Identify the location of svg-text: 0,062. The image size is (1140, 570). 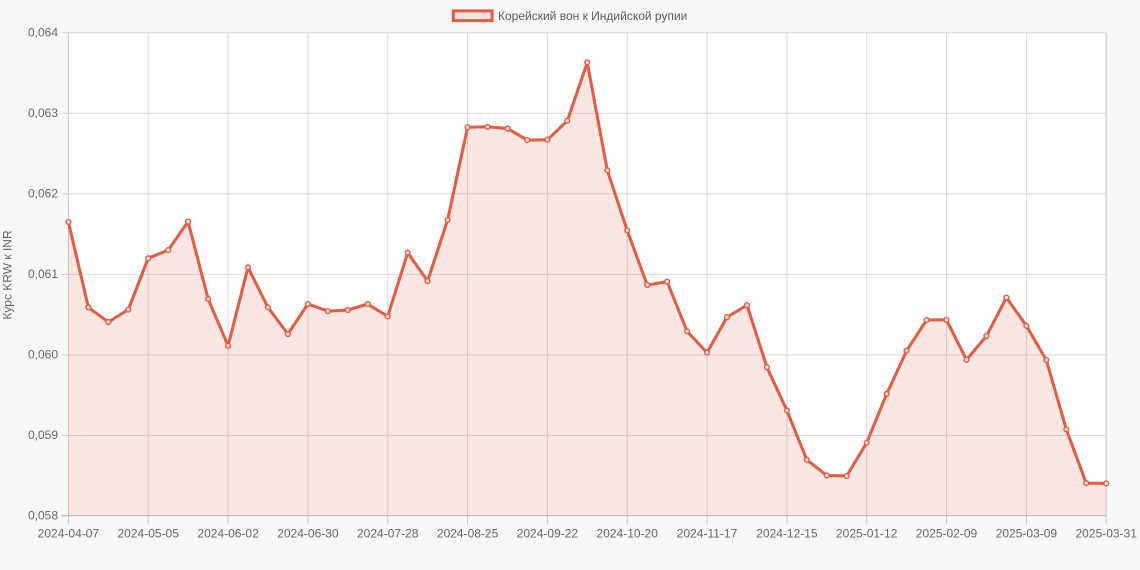
(43, 193).